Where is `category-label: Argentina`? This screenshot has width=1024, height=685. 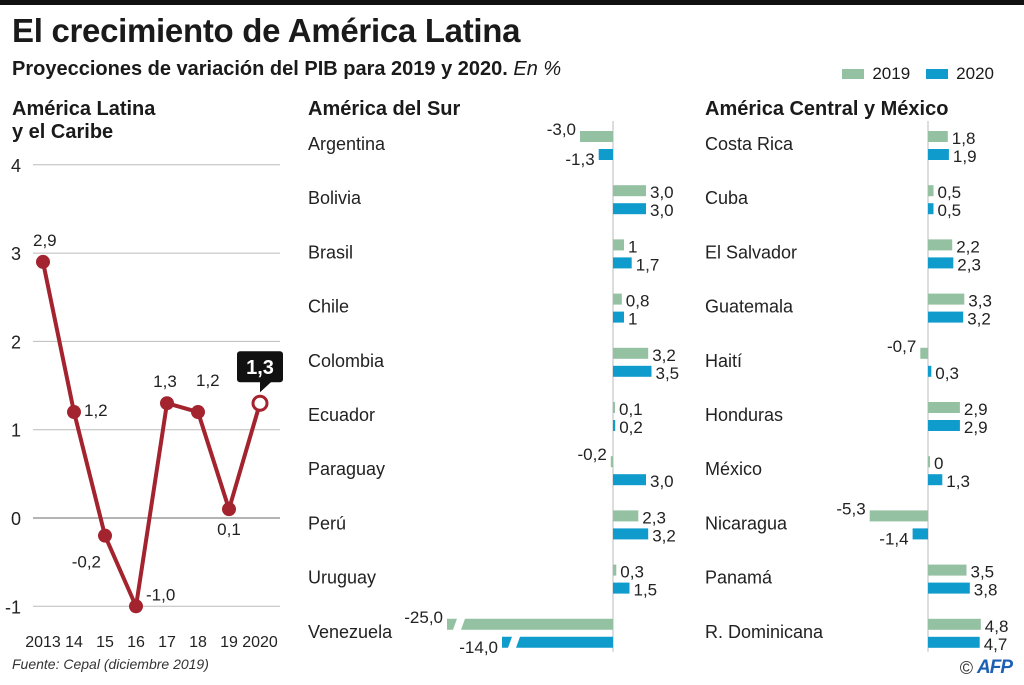
category-label: Argentina is located at coordinates (347, 144).